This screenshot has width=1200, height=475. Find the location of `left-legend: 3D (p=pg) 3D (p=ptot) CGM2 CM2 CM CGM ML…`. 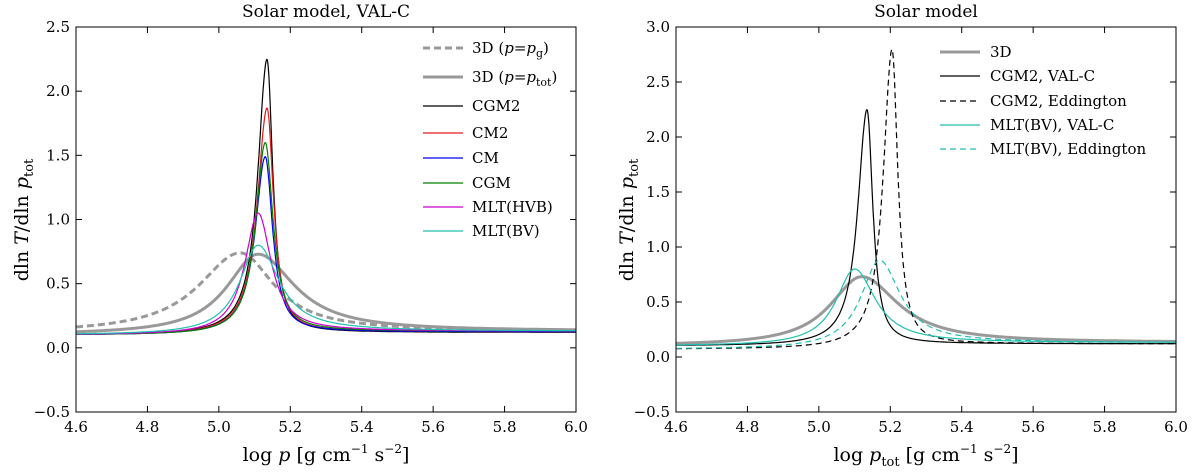

left-legend: 3D (p=pg) 3D (p=ptot) CGM2 CM2 CM CGM ML… is located at coordinates (490, 139).